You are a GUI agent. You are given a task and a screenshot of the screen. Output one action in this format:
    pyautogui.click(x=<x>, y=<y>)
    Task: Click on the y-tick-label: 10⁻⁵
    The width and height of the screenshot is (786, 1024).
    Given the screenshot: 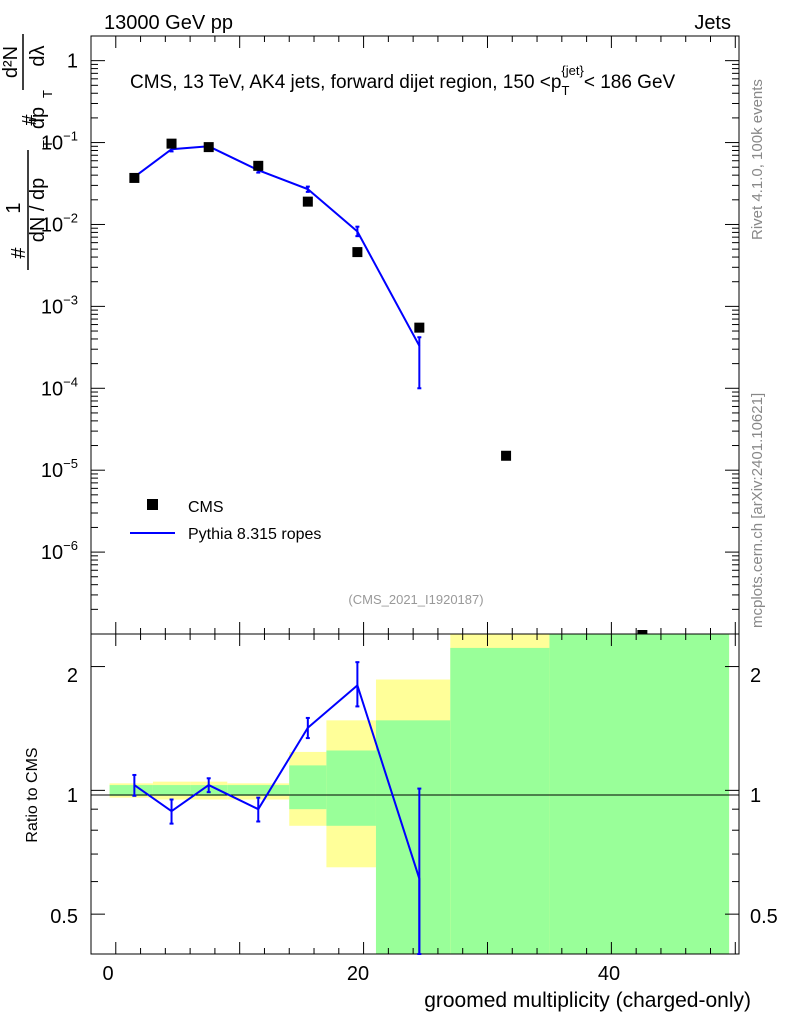 What is the action you would take?
    pyautogui.click(x=59, y=469)
    